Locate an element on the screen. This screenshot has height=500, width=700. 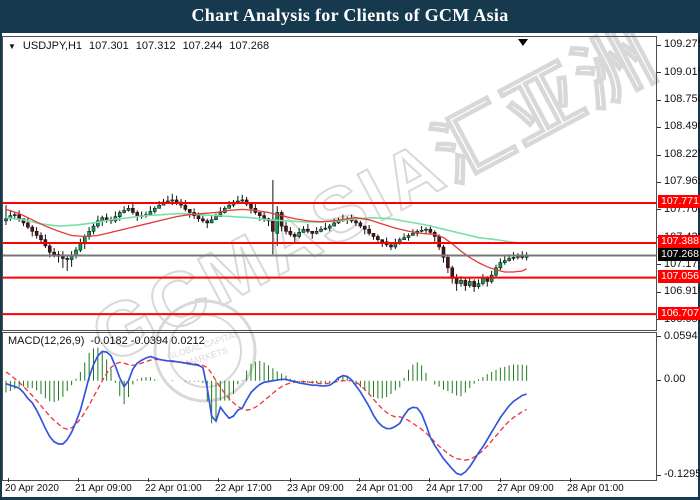
chevron-down-icon: ▼ is located at coordinates (12, 46).